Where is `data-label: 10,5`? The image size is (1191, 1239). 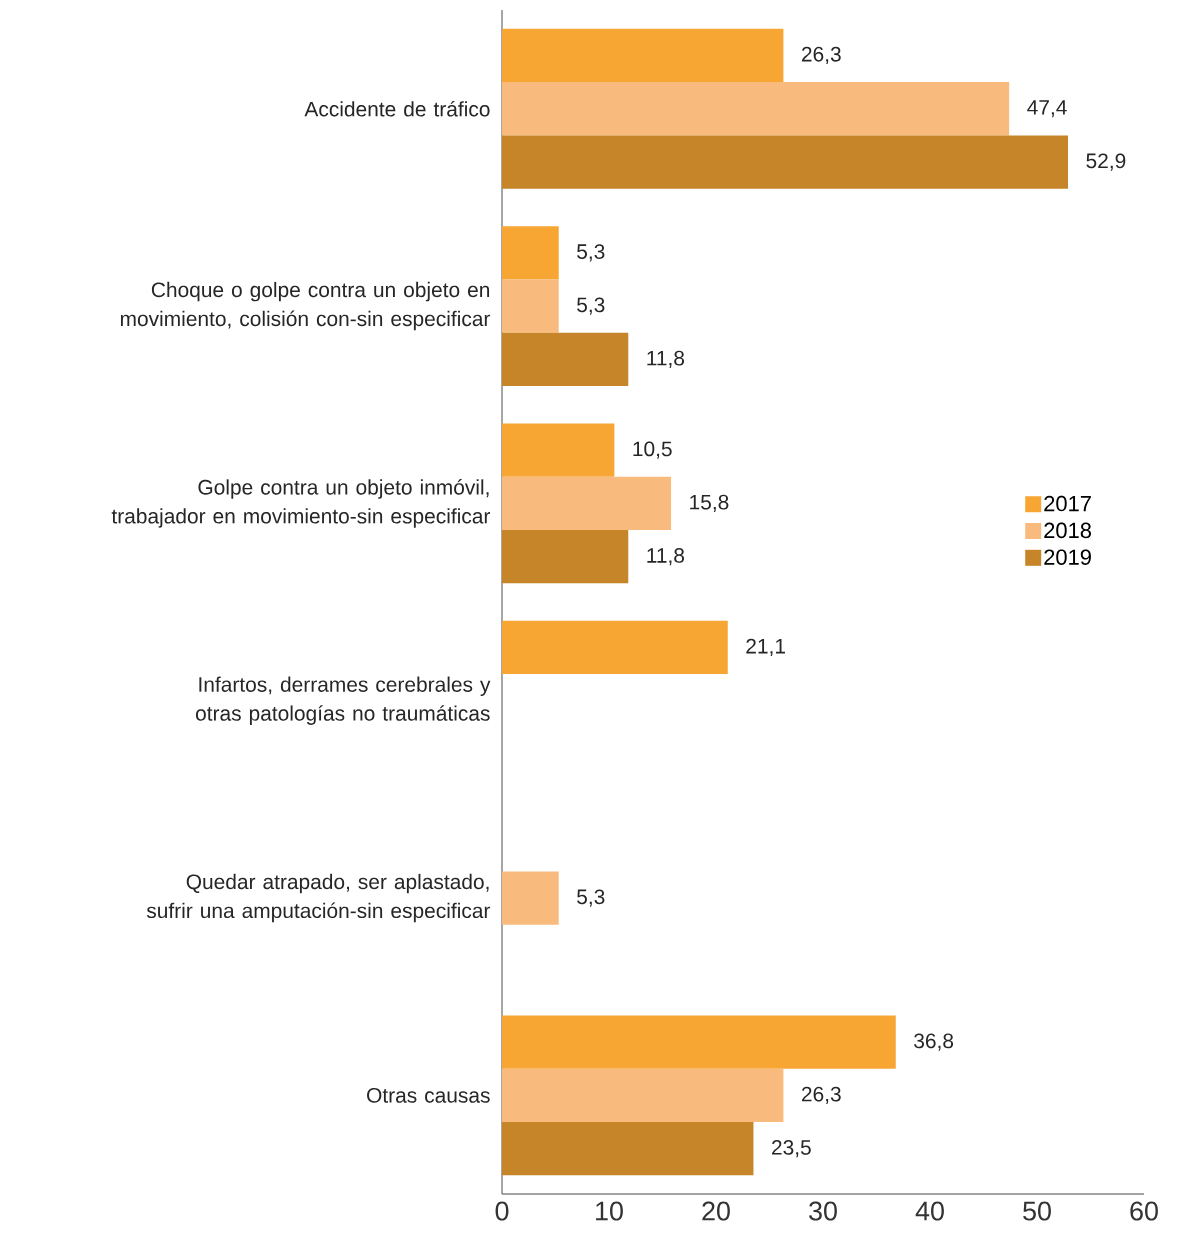 data-label: 10,5 is located at coordinates (652, 450).